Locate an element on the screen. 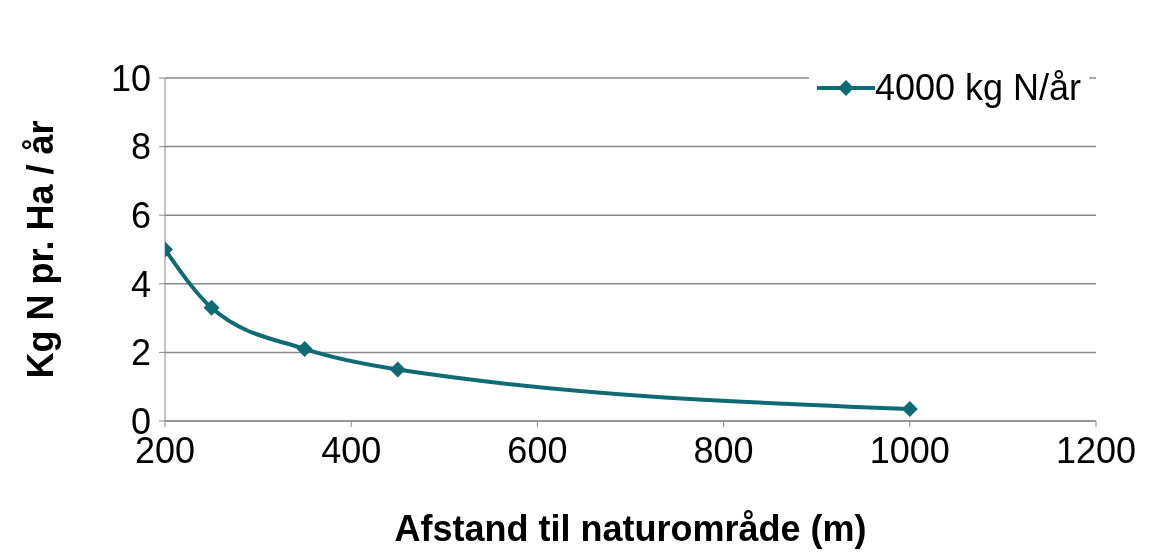 The width and height of the screenshot is (1157, 559). y-tick-label: 10 is located at coordinates (130, 78).